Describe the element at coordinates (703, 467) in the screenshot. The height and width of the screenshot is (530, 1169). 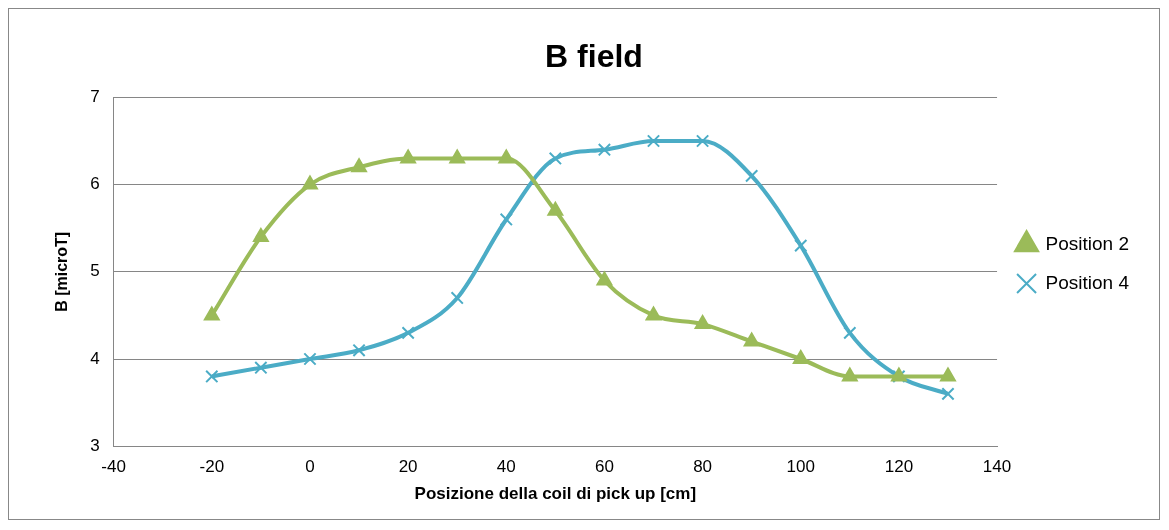
I see `x-tick-label: 80` at that location.